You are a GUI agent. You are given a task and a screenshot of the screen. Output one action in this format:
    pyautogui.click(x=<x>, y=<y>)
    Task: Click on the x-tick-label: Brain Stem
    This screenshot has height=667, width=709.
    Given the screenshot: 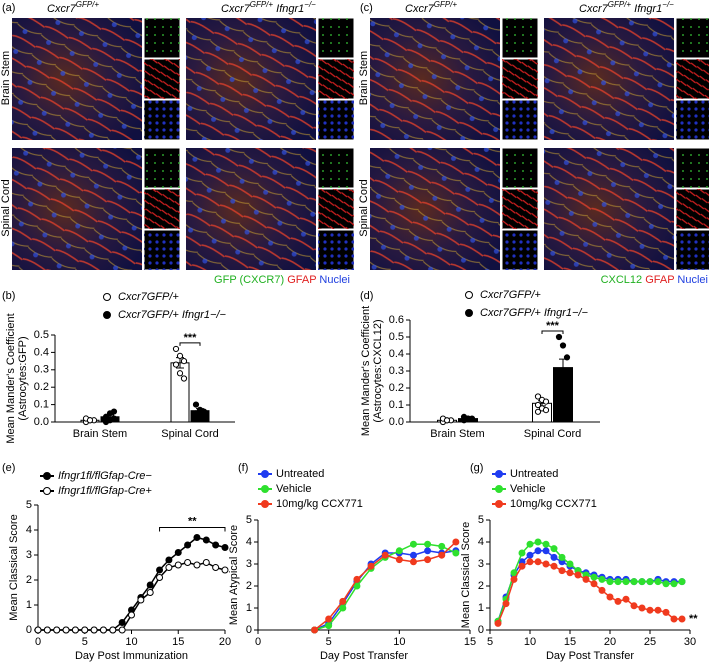 What is the action you would take?
    pyautogui.click(x=100, y=434)
    